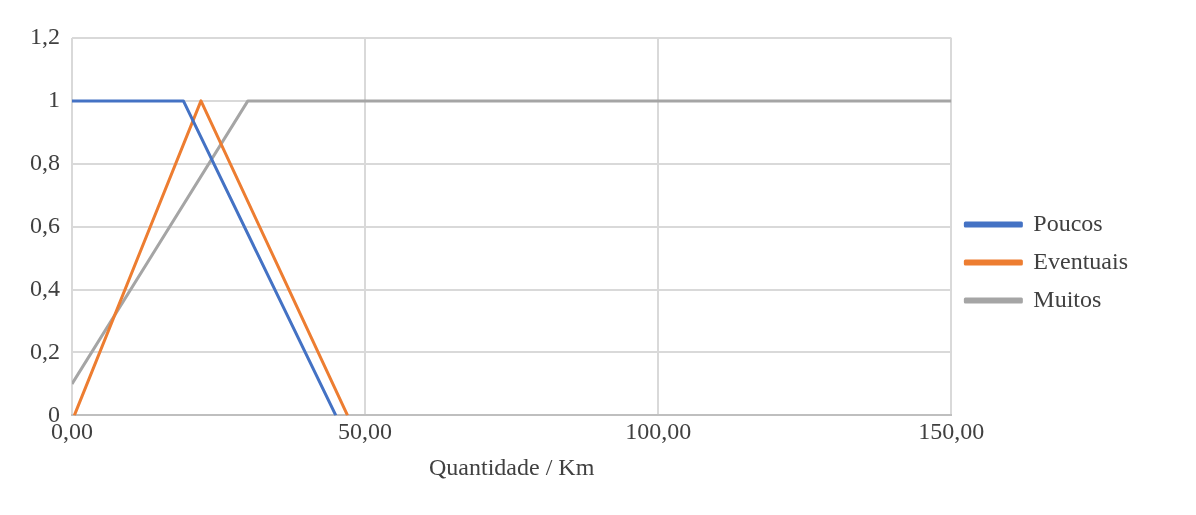 This screenshot has height=515, width=1196. Describe the element at coordinates (45, 287) in the screenshot. I see `y-tick-label: 0,4` at that location.